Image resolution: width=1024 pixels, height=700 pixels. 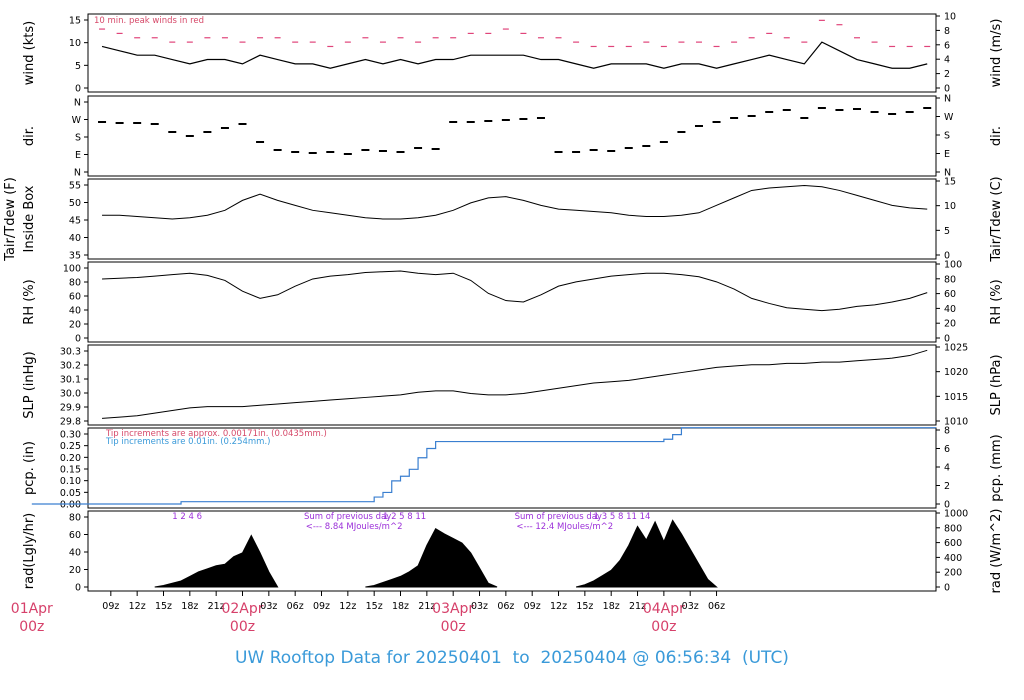 I want to click on dir-tick-label: S, so click(x=947, y=136).